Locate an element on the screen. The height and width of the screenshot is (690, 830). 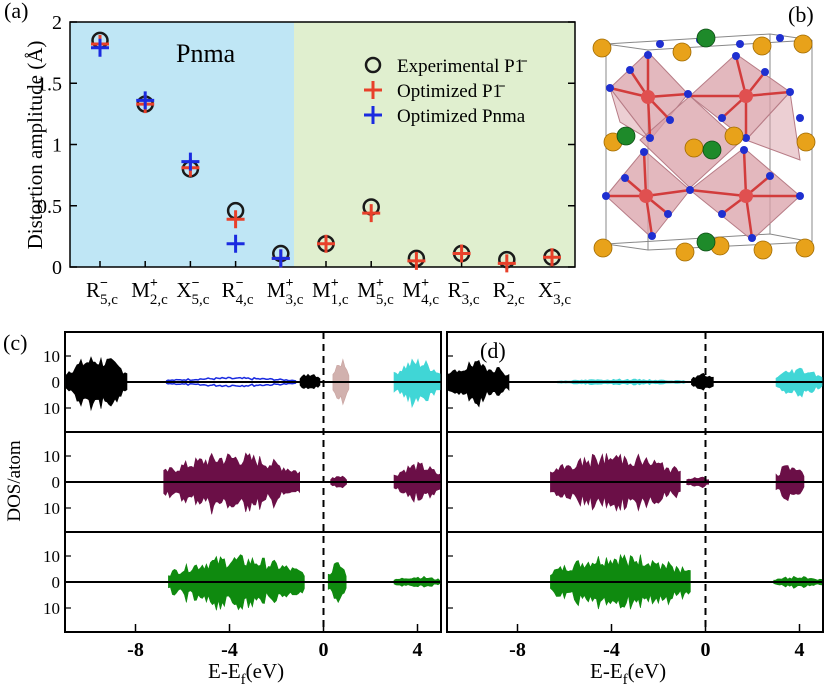
y-tick-label-a: 1.5 is located at coordinates (49, 84).